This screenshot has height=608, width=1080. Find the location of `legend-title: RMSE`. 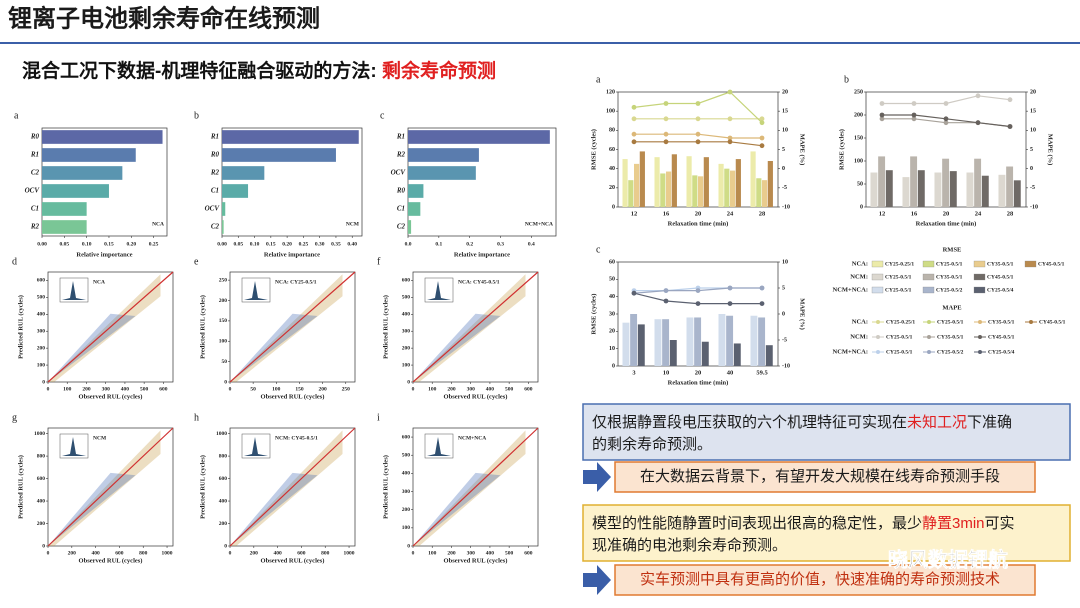

legend-title: RMSE is located at coordinates (952, 249).